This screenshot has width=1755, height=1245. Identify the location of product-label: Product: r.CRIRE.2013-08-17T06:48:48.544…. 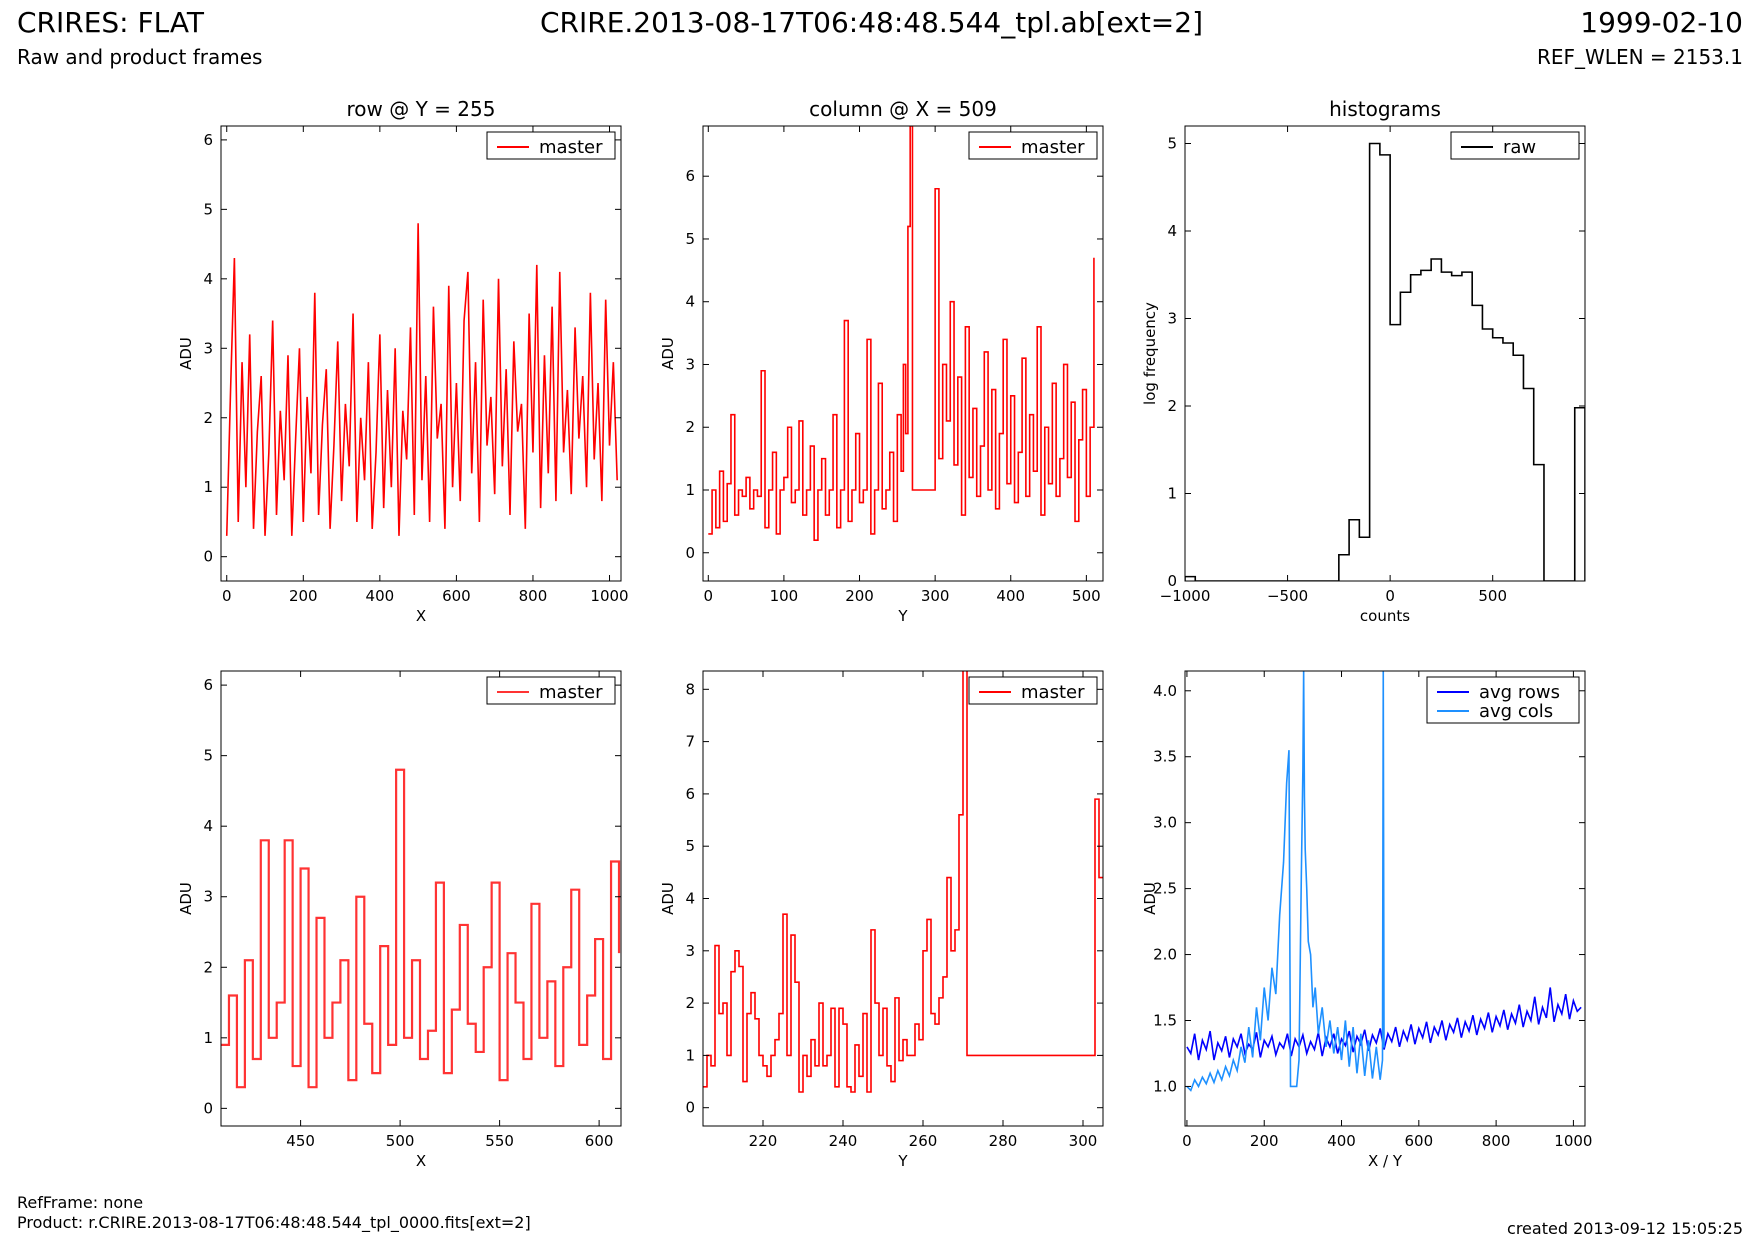
(274, 1222).